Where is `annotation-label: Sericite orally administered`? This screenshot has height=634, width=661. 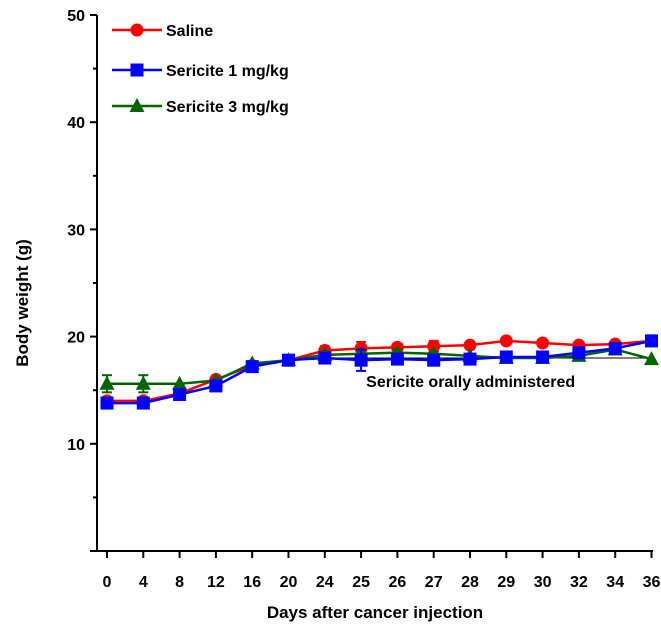
annotation-label: Sericite orally administered is located at coordinates (470, 382).